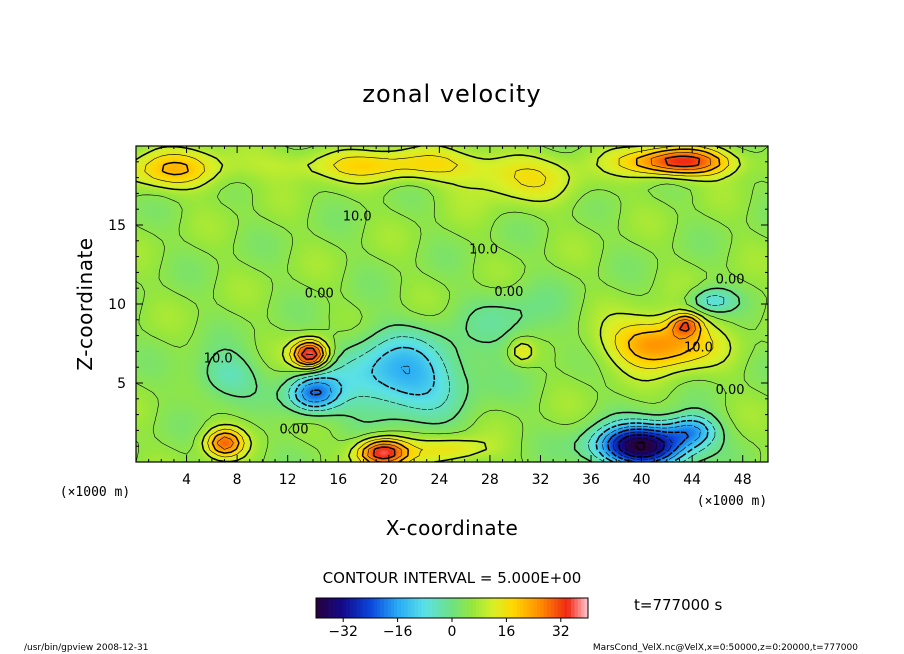  I want to click on x-tick-label: 48, so click(743, 480).